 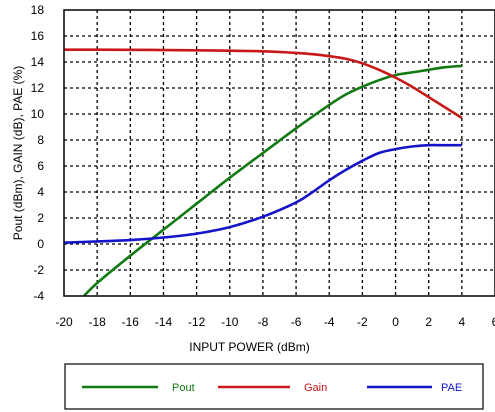 I want to click on y-tick-label: 16, so click(x=38, y=36).